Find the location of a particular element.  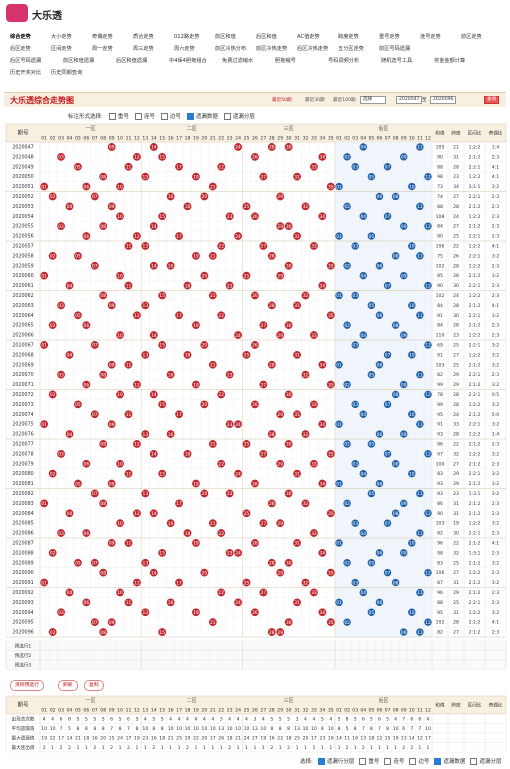

front-ball-number: 23 is located at coordinates (230, 425).